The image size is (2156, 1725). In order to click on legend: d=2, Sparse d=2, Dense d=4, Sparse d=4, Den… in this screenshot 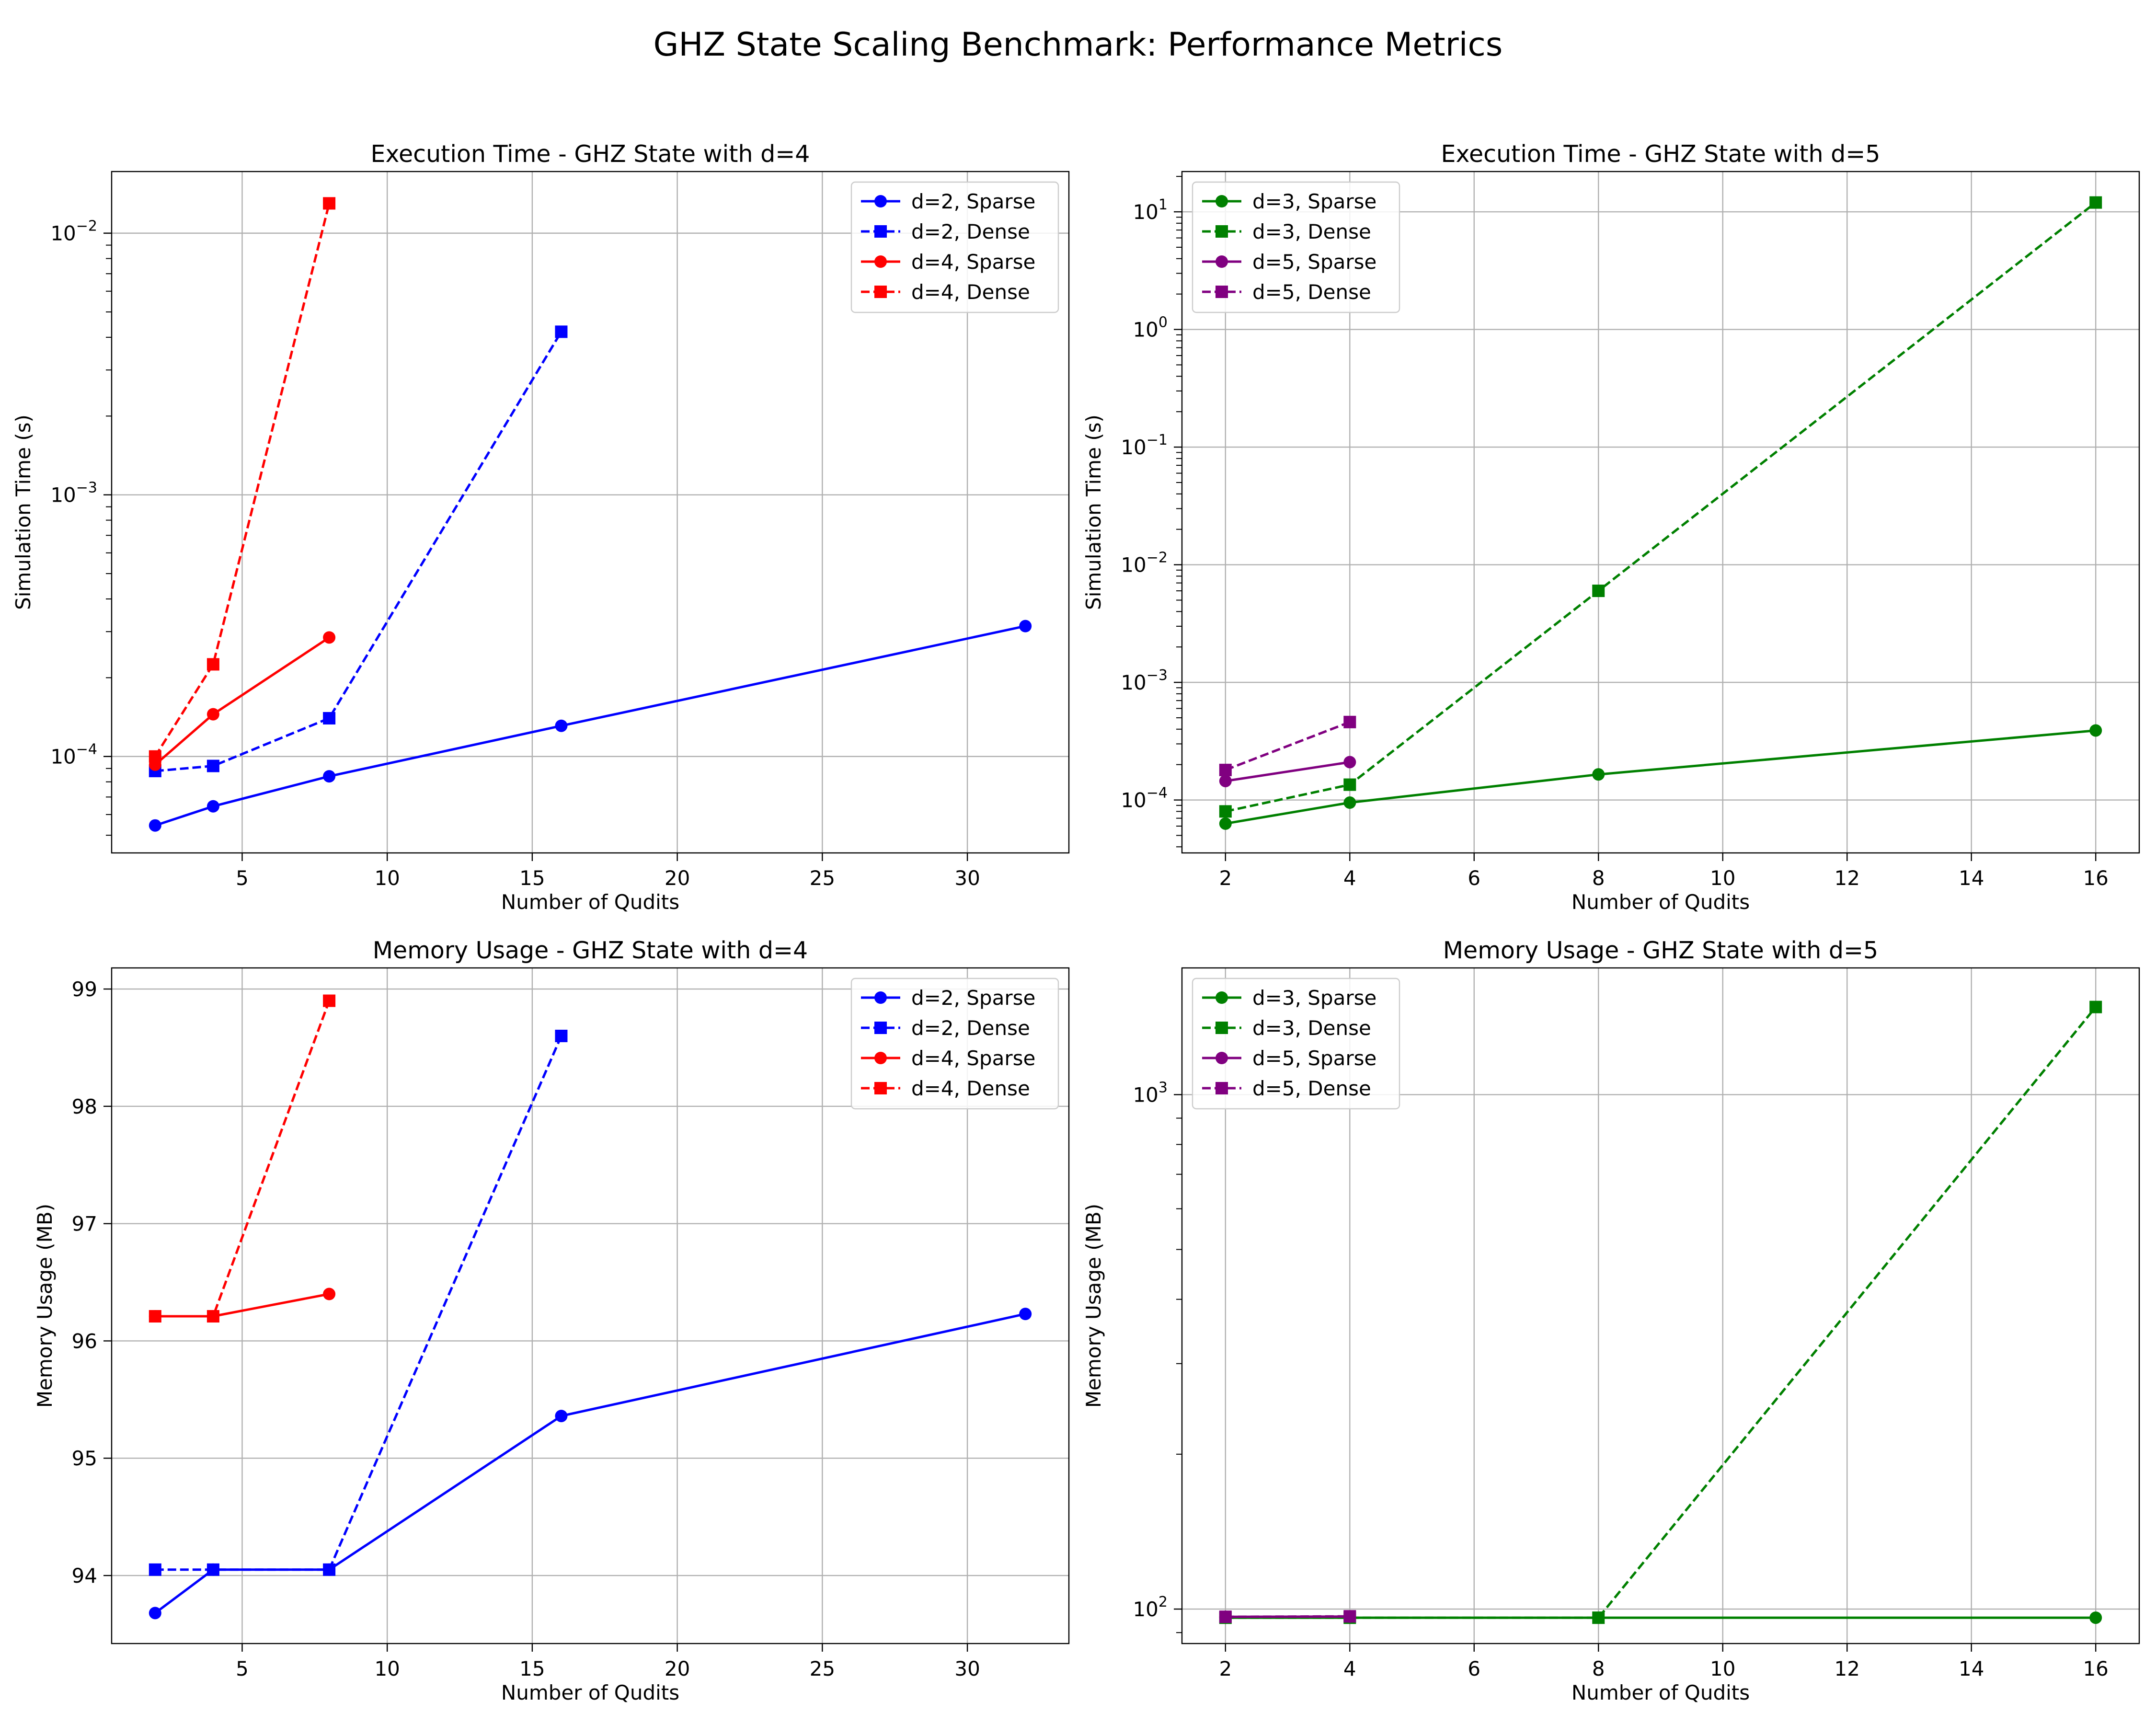, I will do `click(954, 247)`.